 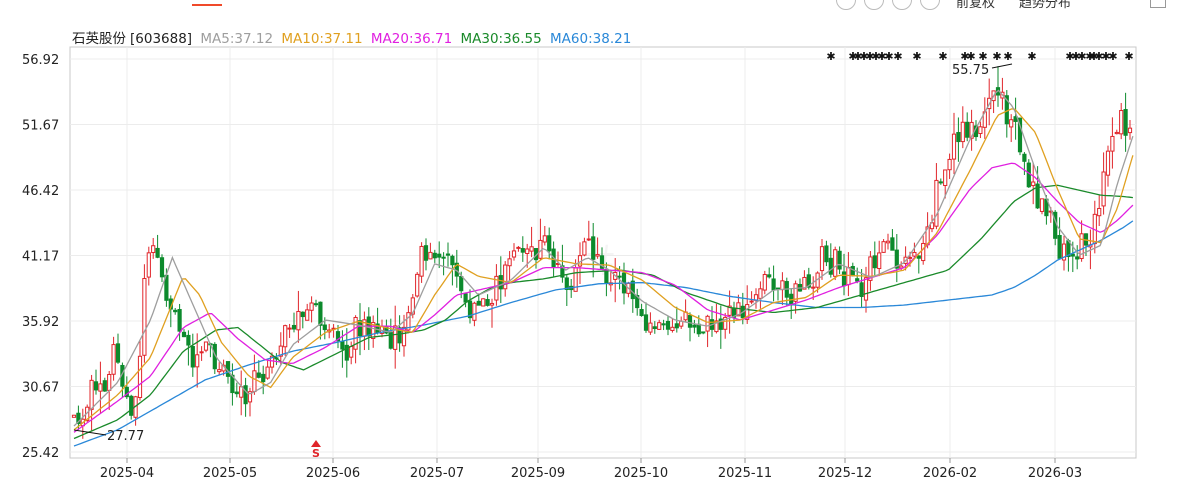 I want to click on checkbox-icon, so click(x=1158, y=4).